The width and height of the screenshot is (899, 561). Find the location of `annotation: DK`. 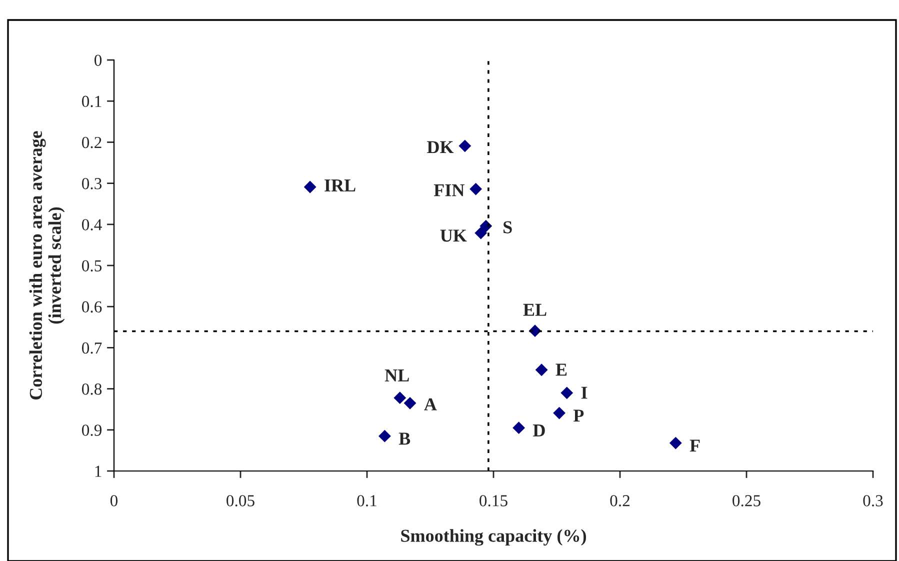

annotation: DK is located at coordinates (440, 147).